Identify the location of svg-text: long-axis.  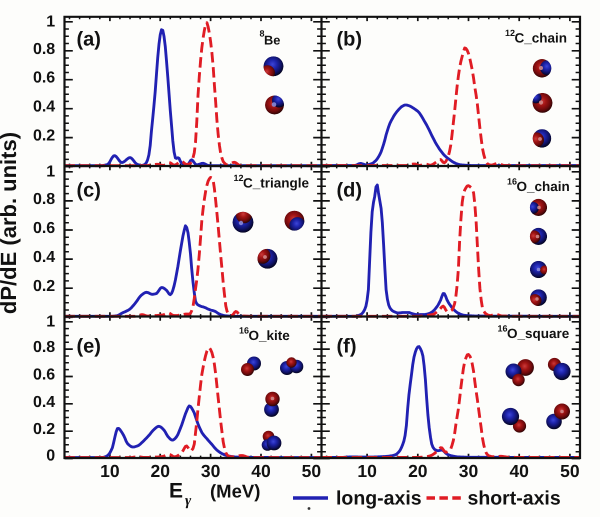
(379, 499).